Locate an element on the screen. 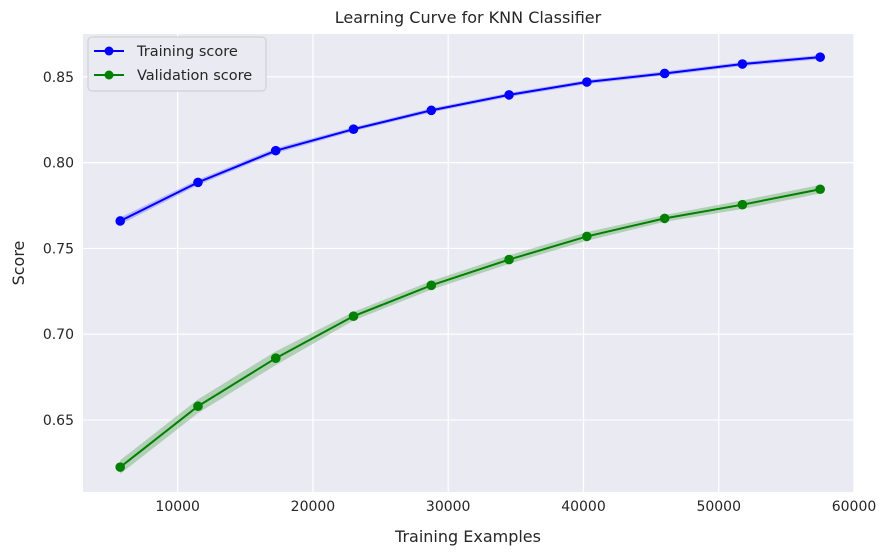  legend: Training score Validation score is located at coordinates (177, 64).